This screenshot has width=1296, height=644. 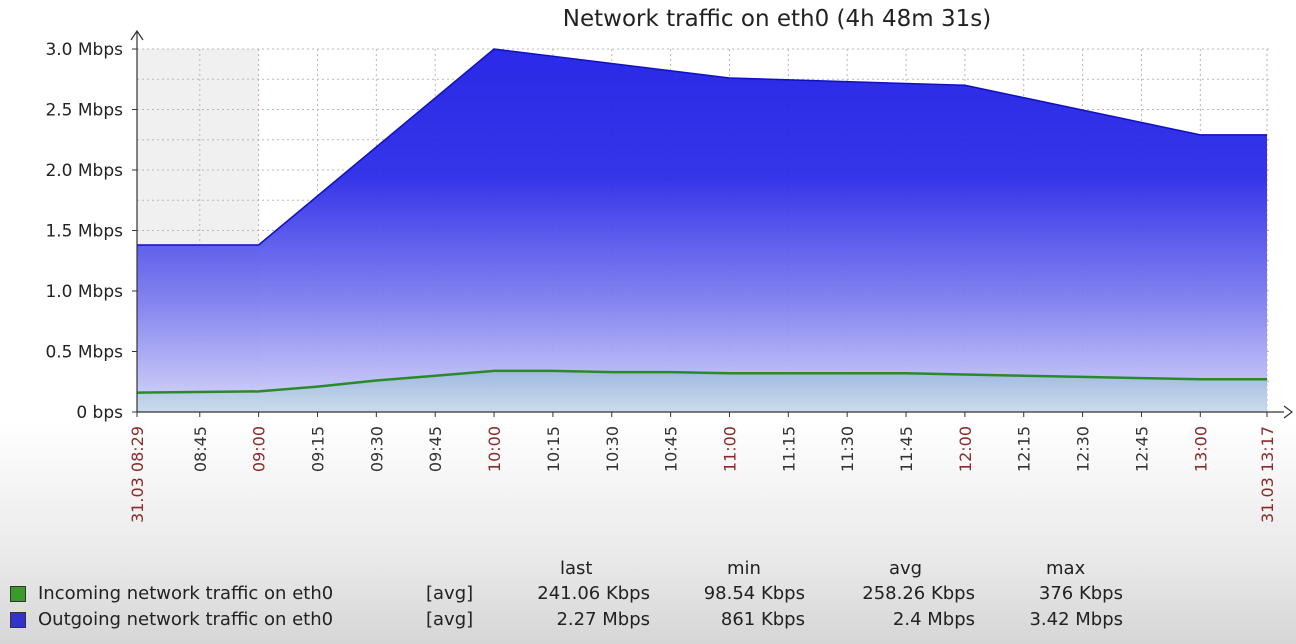 What do you see at coordinates (1080, 593) in the screenshot?
I see `legend-max: 376 Kbps` at bounding box center [1080, 593].